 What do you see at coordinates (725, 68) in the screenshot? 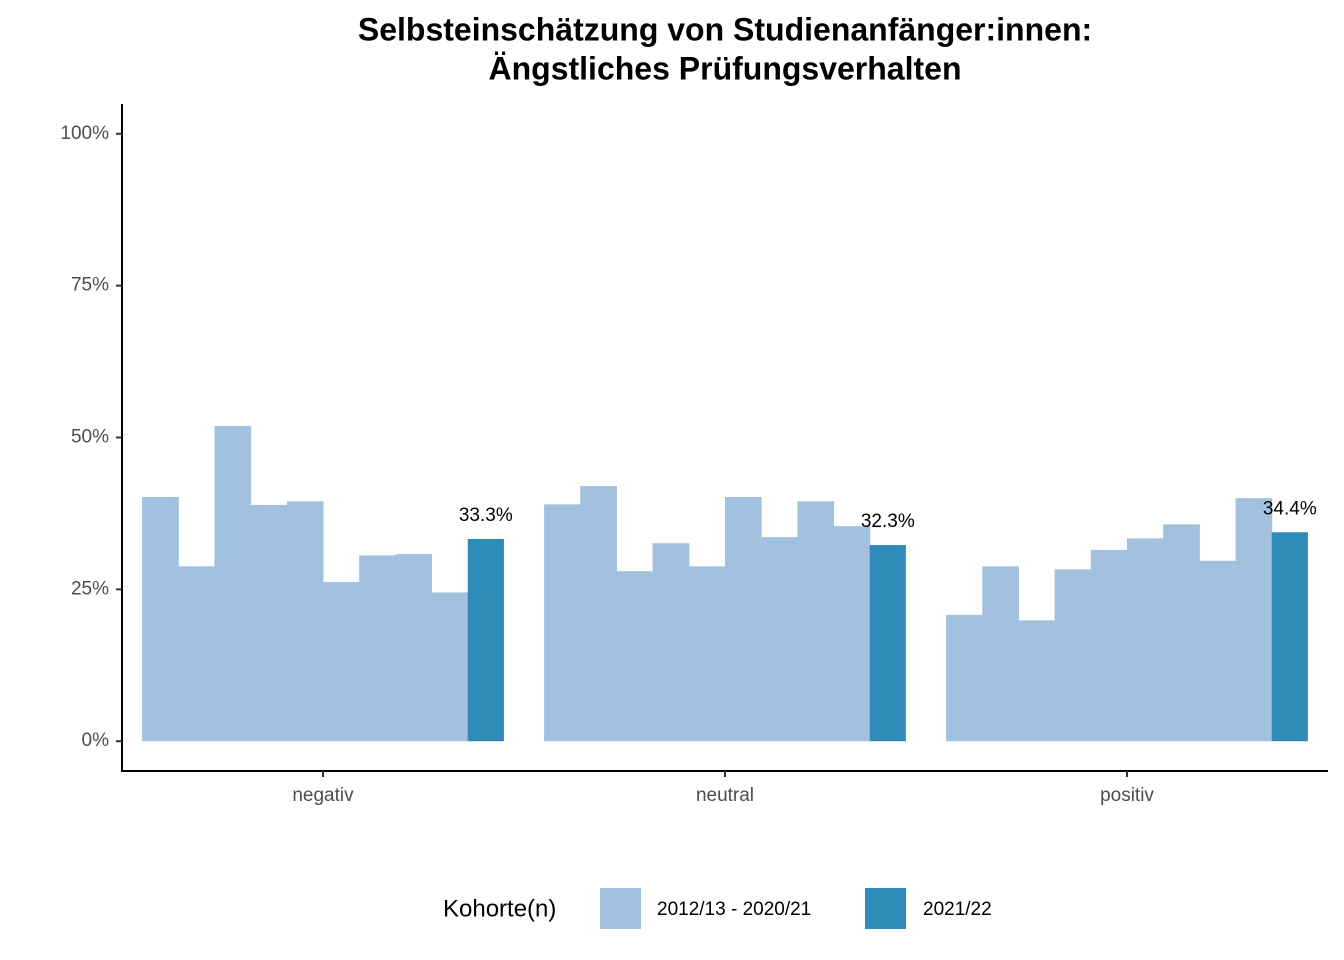
I see `chart-title: Ängstliches Prüfungsverhalten` at bounding box center [725, 68].